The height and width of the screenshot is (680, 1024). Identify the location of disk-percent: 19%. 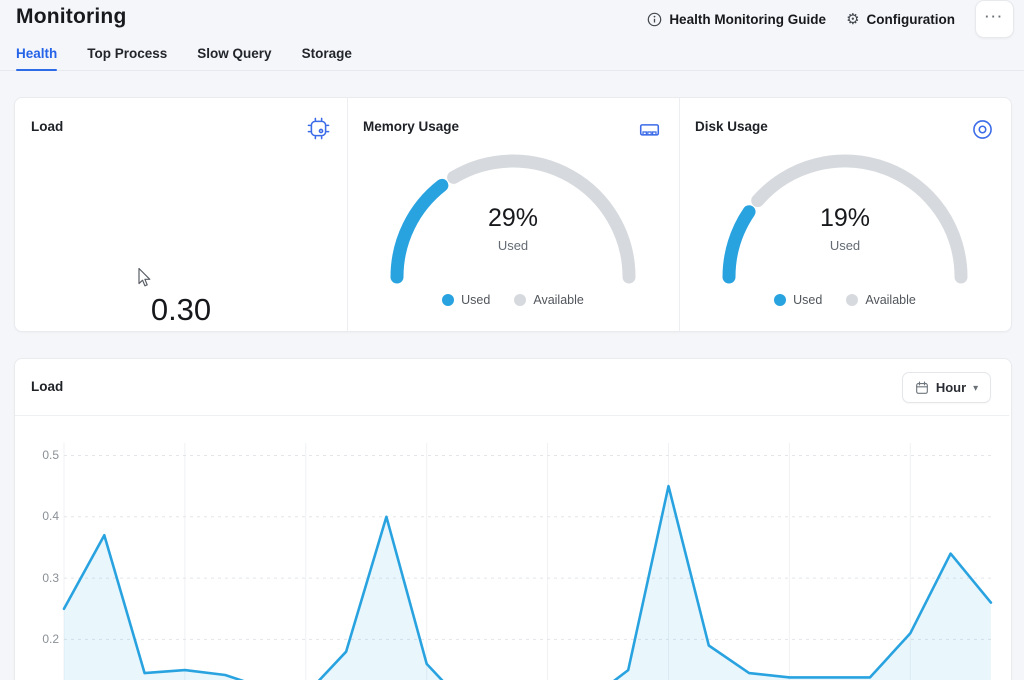
(845, 218).